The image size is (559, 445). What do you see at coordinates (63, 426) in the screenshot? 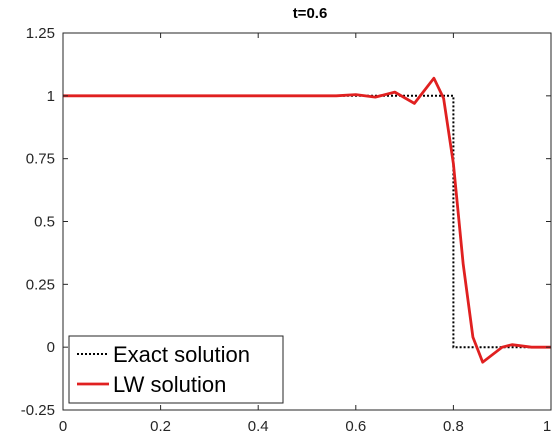
I see `x-tick-label: 0` at bounding box center [63, 426].